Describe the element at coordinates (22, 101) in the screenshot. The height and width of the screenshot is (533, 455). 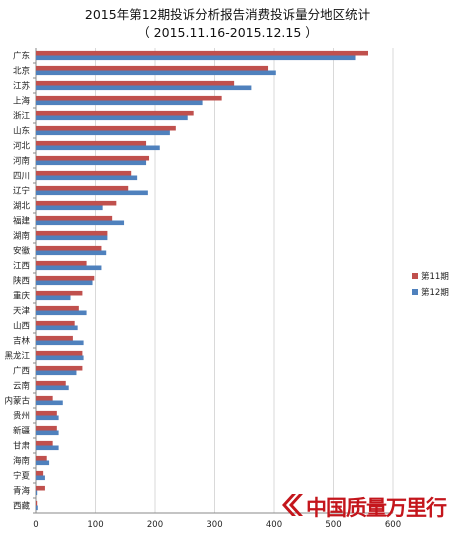
I see `category-label: 上海` at that location.